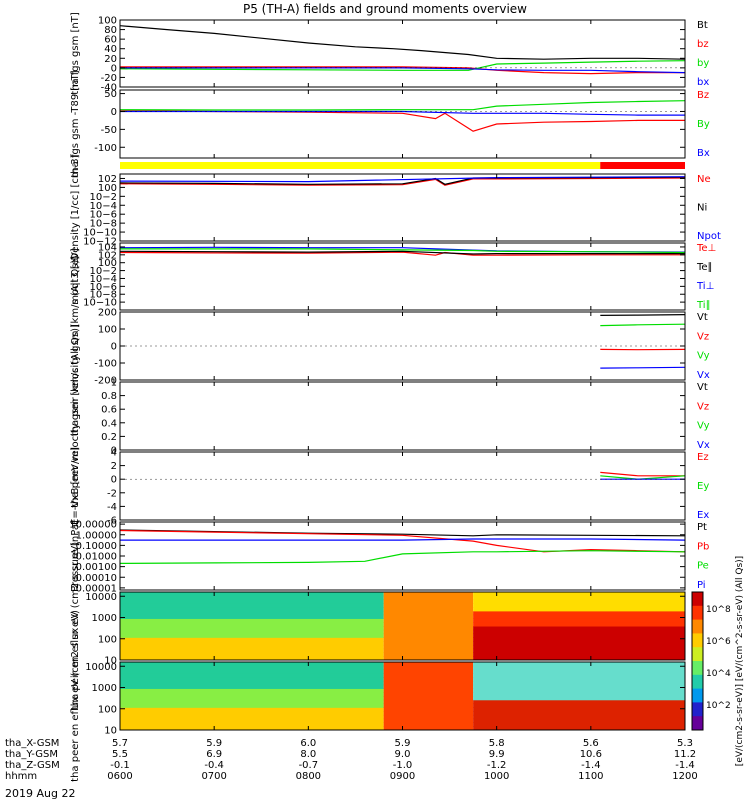 The image size is (750, 800). Describe the element at coordinates (703, 546) in the screenshot. I see `legend-pressure: Pb` at that location.